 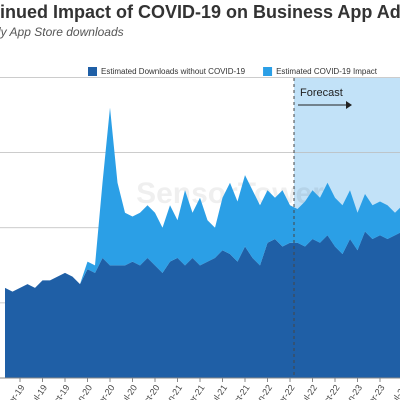 What do you see at coordinates (330, 391) in the screenshot?
I see `x-tick-label: Oct-22` at bounding box center [330, 391].